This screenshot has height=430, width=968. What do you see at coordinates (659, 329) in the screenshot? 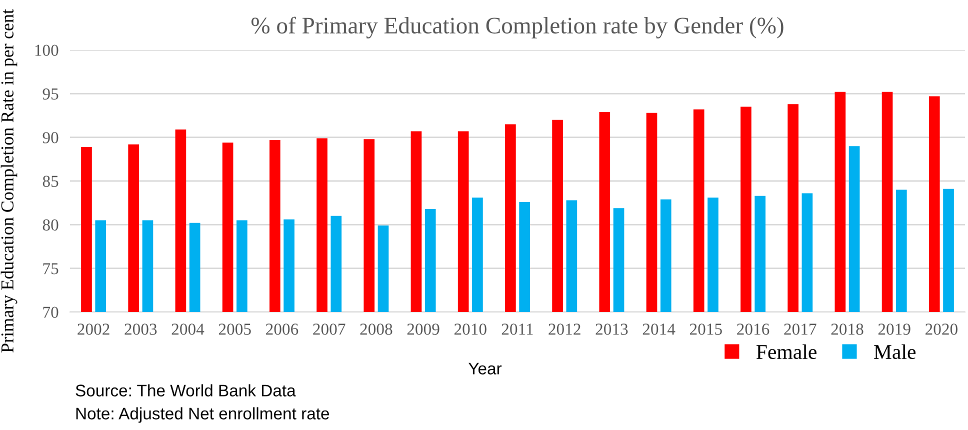
I see `x-tick-label: 2014` at bounding box center [659, 329].